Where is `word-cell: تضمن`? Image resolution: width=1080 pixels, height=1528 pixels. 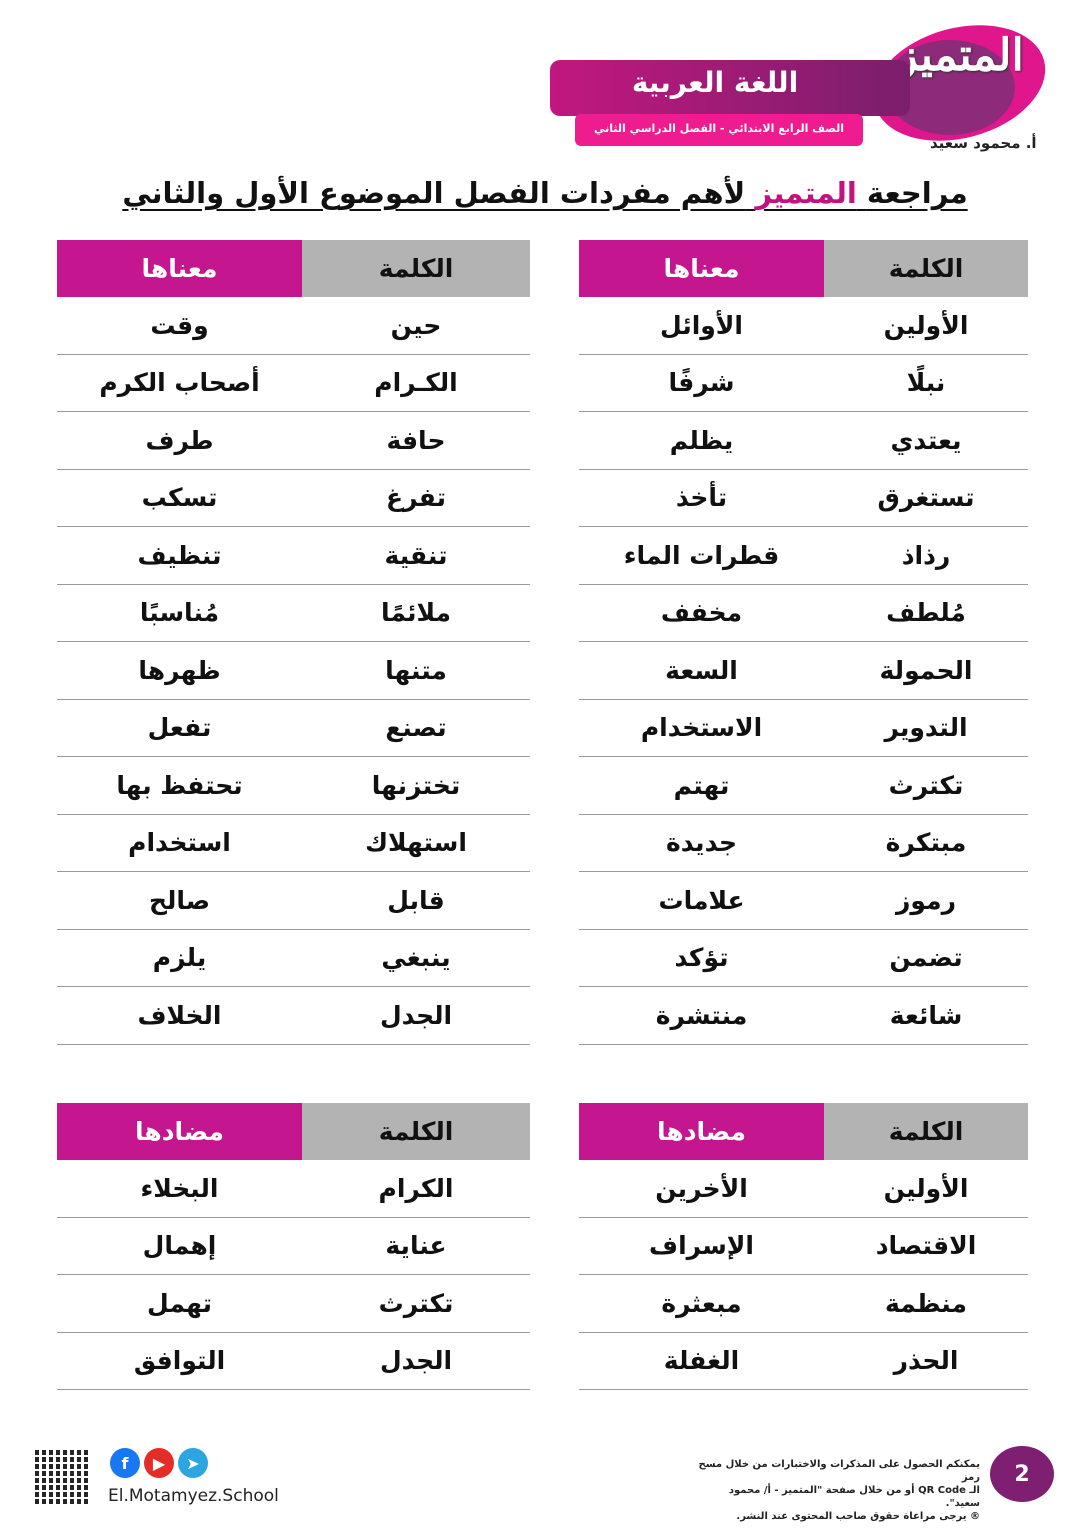 word-cell: تضمن is located at coordinates (926, 958).